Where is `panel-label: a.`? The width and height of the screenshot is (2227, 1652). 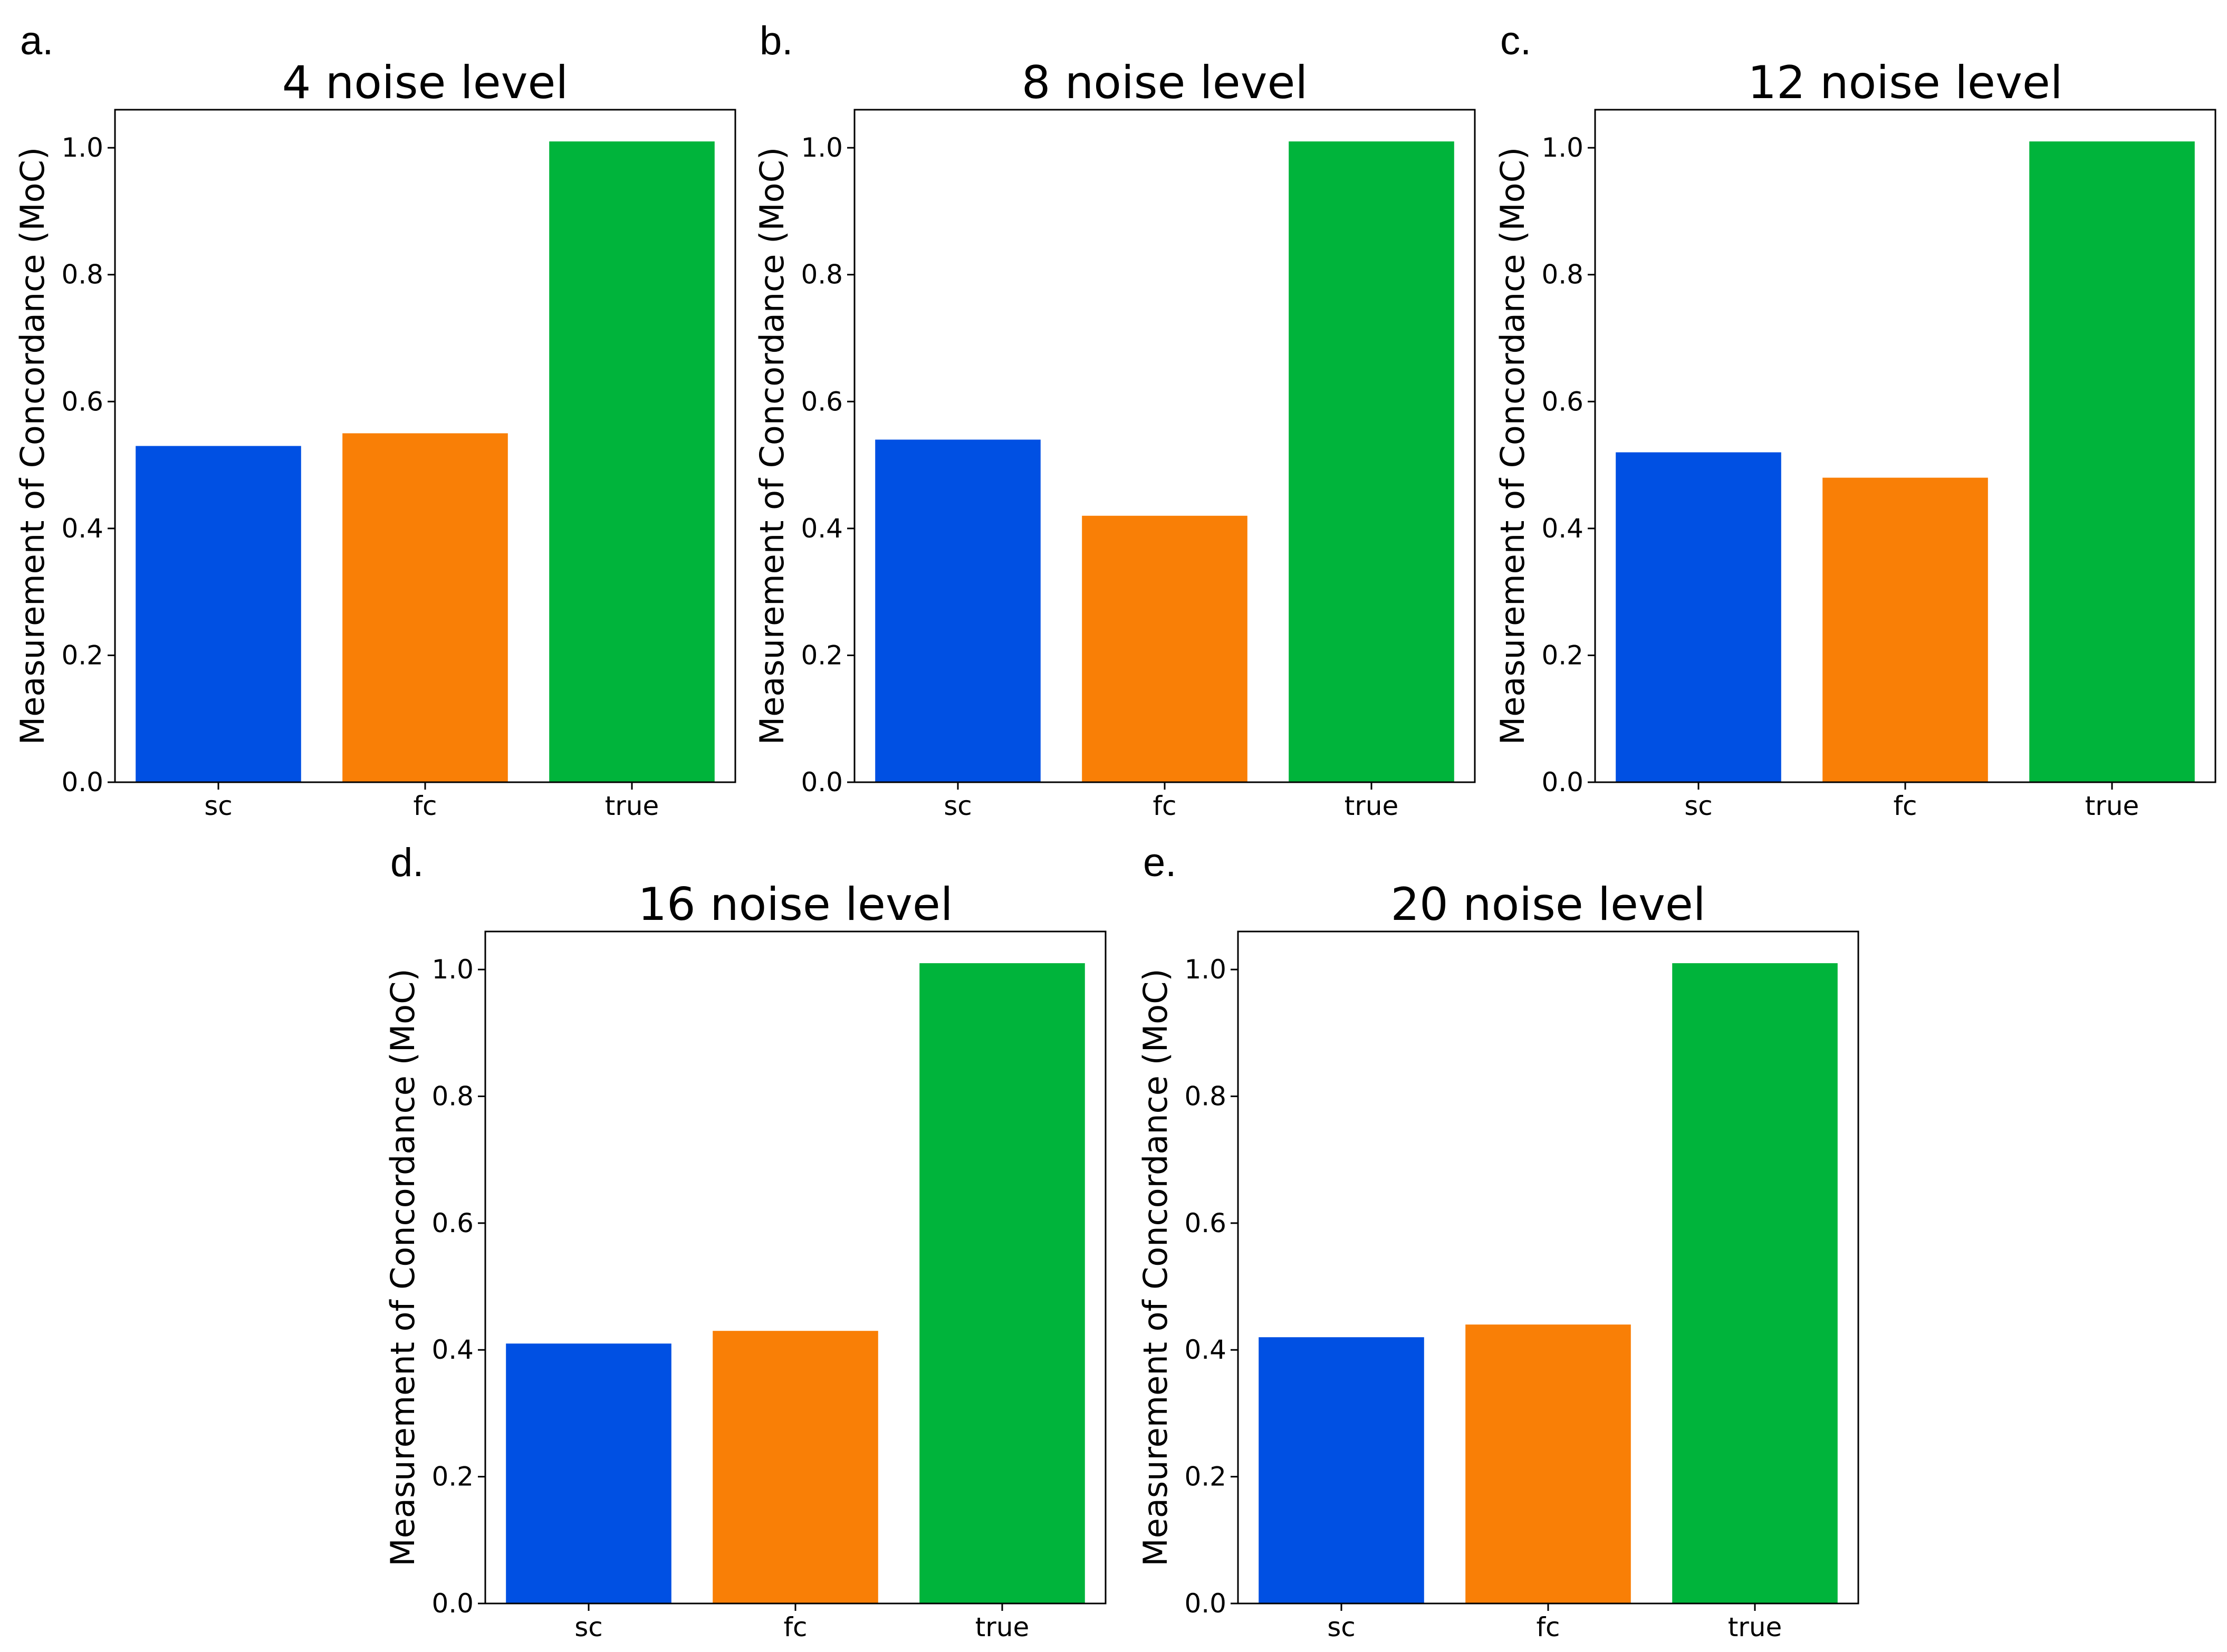
panel-label: a. is located at coordinates (37, 40).